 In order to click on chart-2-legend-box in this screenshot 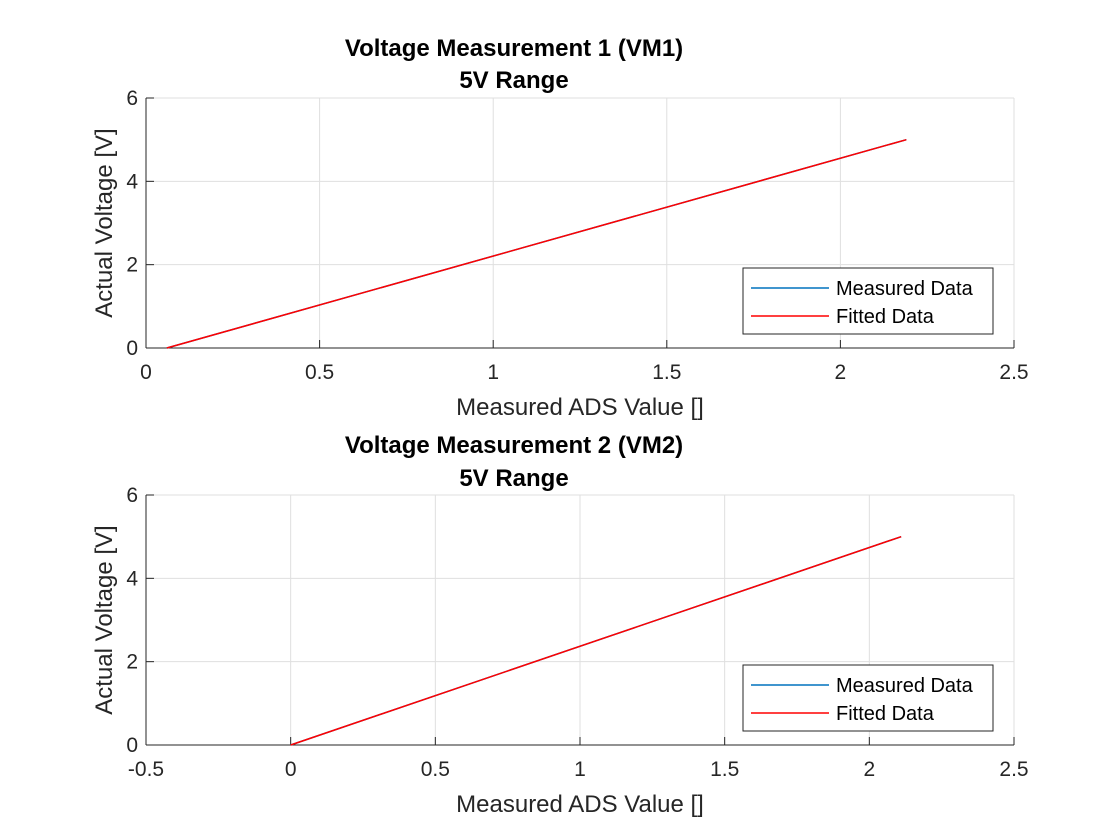, I will do `click(868, 698)`.